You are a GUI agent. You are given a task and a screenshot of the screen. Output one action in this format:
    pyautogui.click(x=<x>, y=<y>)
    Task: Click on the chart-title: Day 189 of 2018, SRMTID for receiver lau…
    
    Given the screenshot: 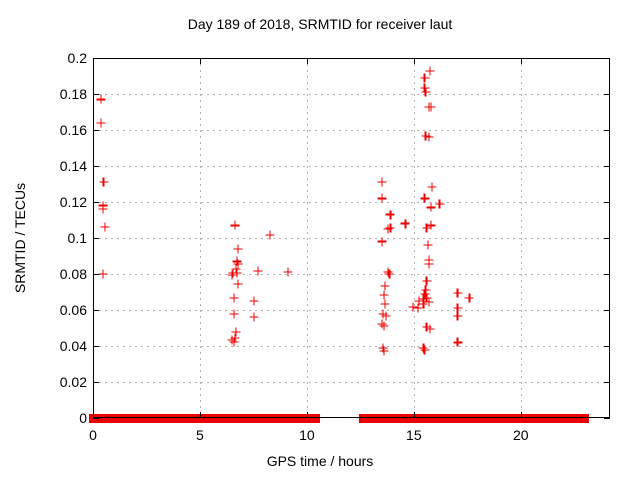 What is the action you would take?
    pyautogui.click(x=320, y=24)
    